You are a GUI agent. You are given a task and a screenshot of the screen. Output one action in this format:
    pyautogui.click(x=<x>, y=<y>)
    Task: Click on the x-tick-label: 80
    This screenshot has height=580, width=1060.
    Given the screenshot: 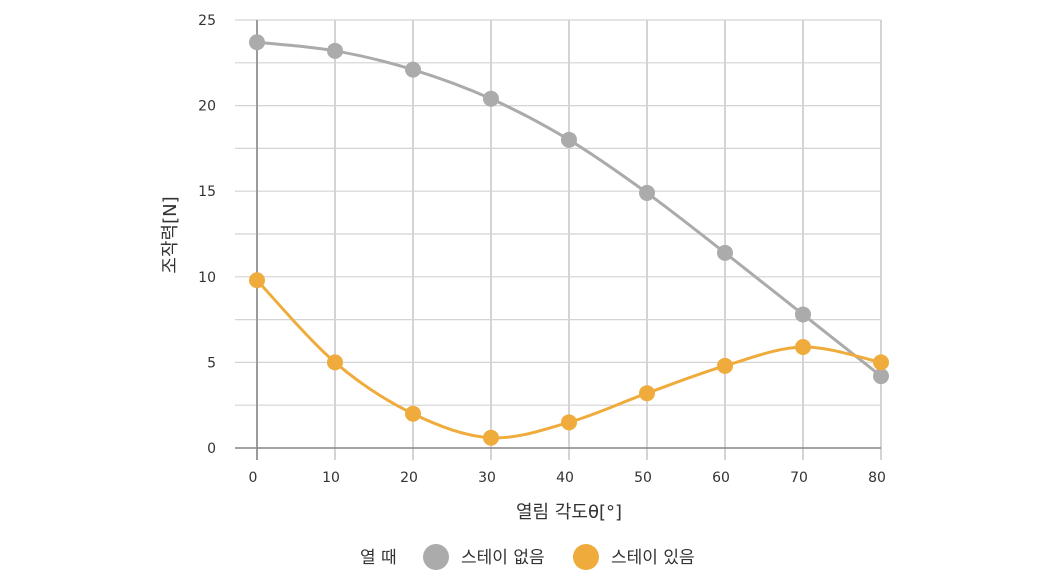 What is the action you would take?
    pyautogui.click(x=877, y=478)
    